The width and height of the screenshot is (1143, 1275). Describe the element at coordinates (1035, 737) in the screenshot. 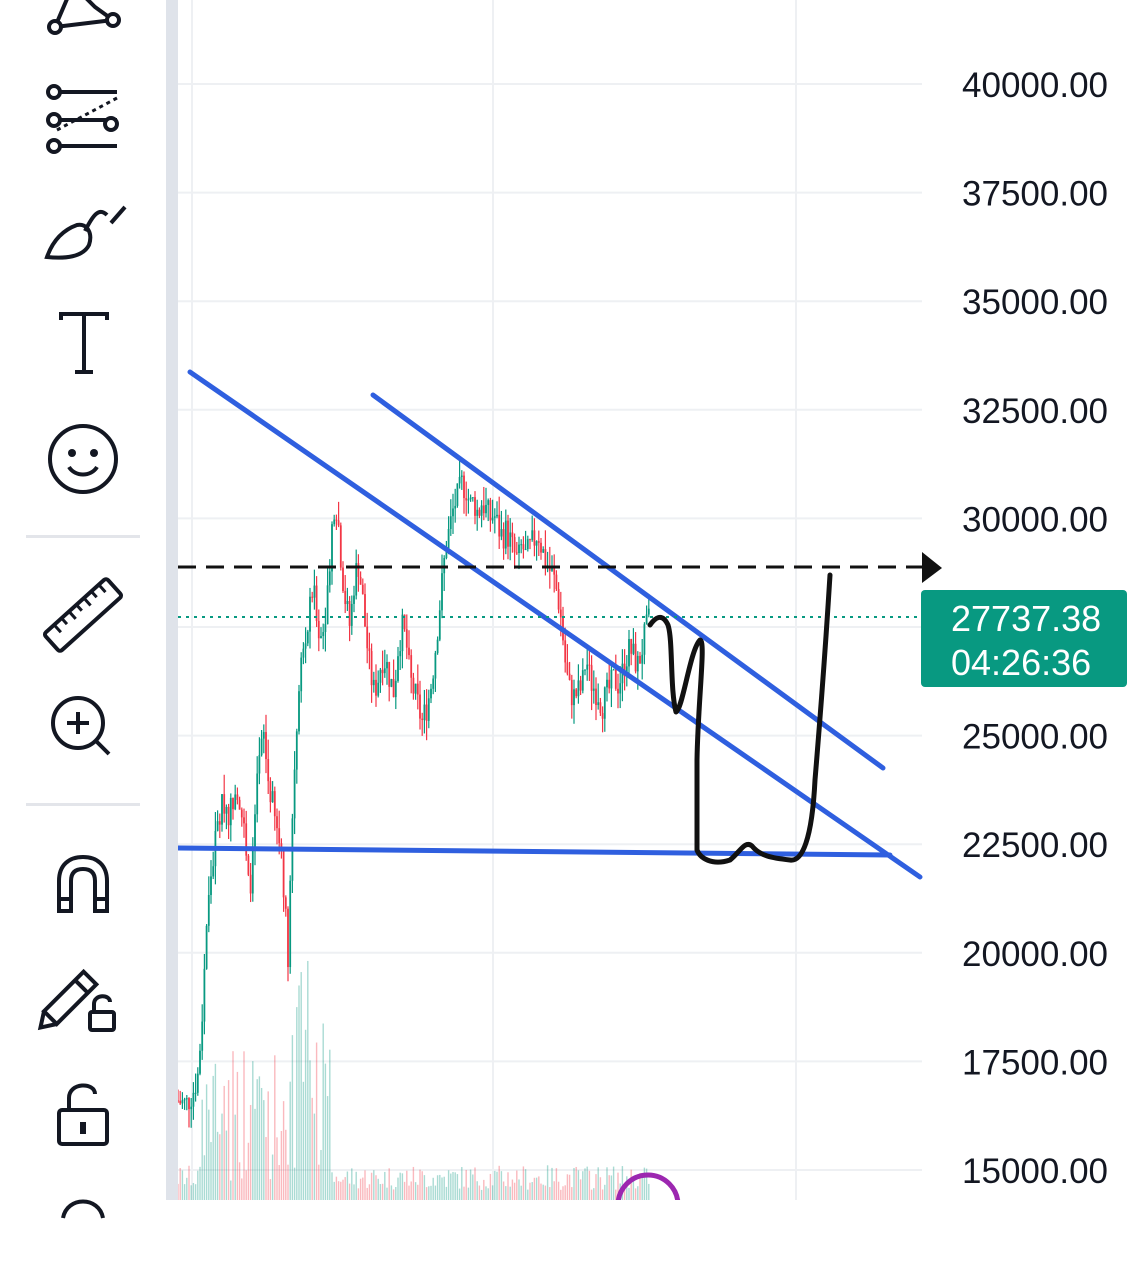

I see `price-tick-label: 25000.00` at that location.